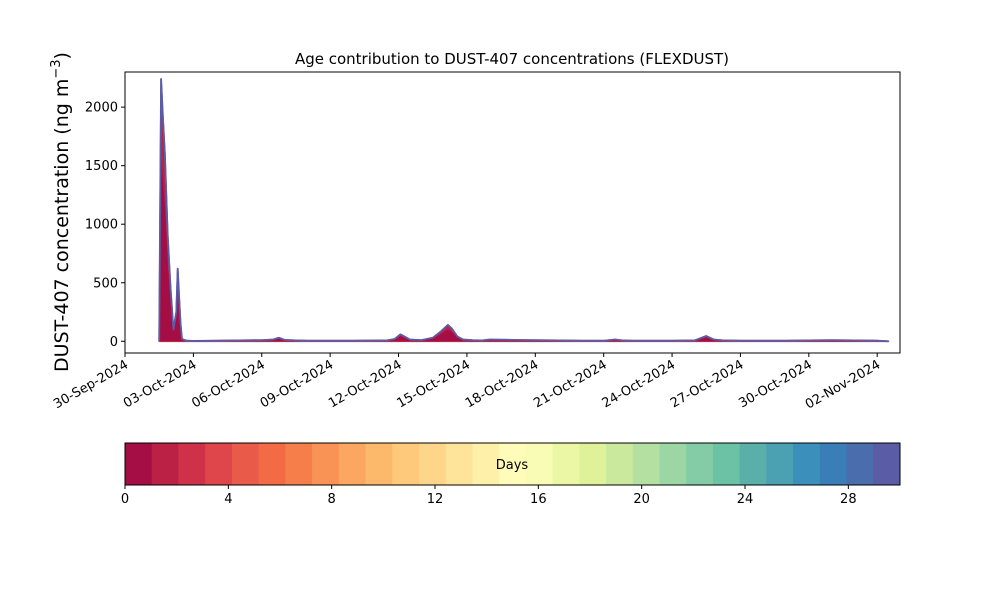 This screenshot has height=600, width=1000. Describe the element at coordinates (745, 499) in the screenshot. I see `colorbar-tick-label: 24` at that location.